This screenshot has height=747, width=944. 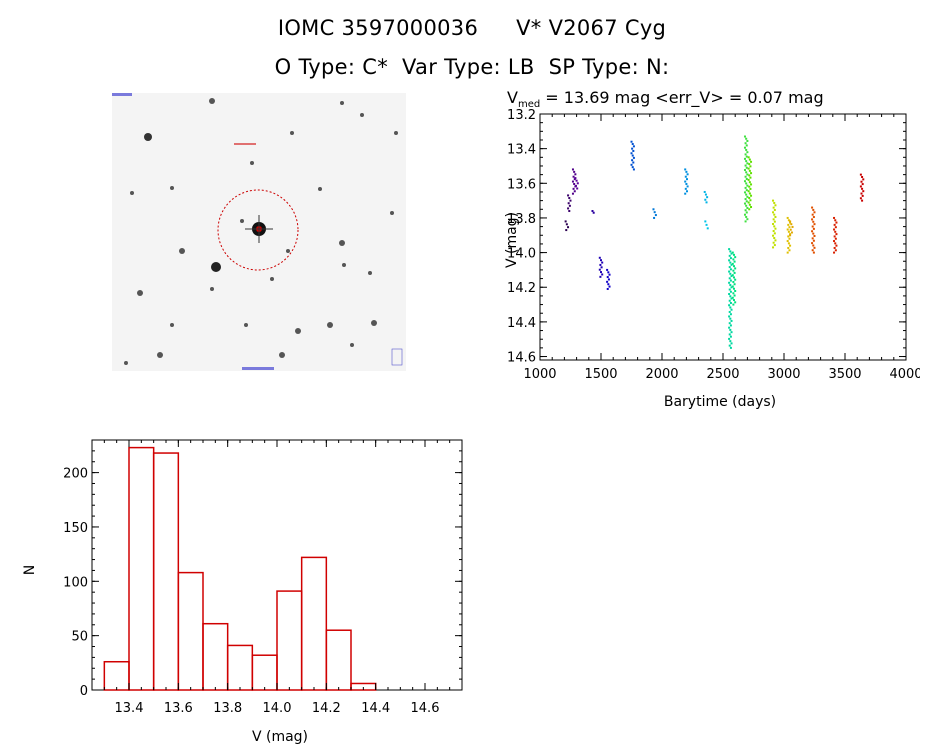 What do you see at coordinates (521, 219) in the screenshot?
I see `lc-ytick-label: 13.8` at bounding box center [521, 219].